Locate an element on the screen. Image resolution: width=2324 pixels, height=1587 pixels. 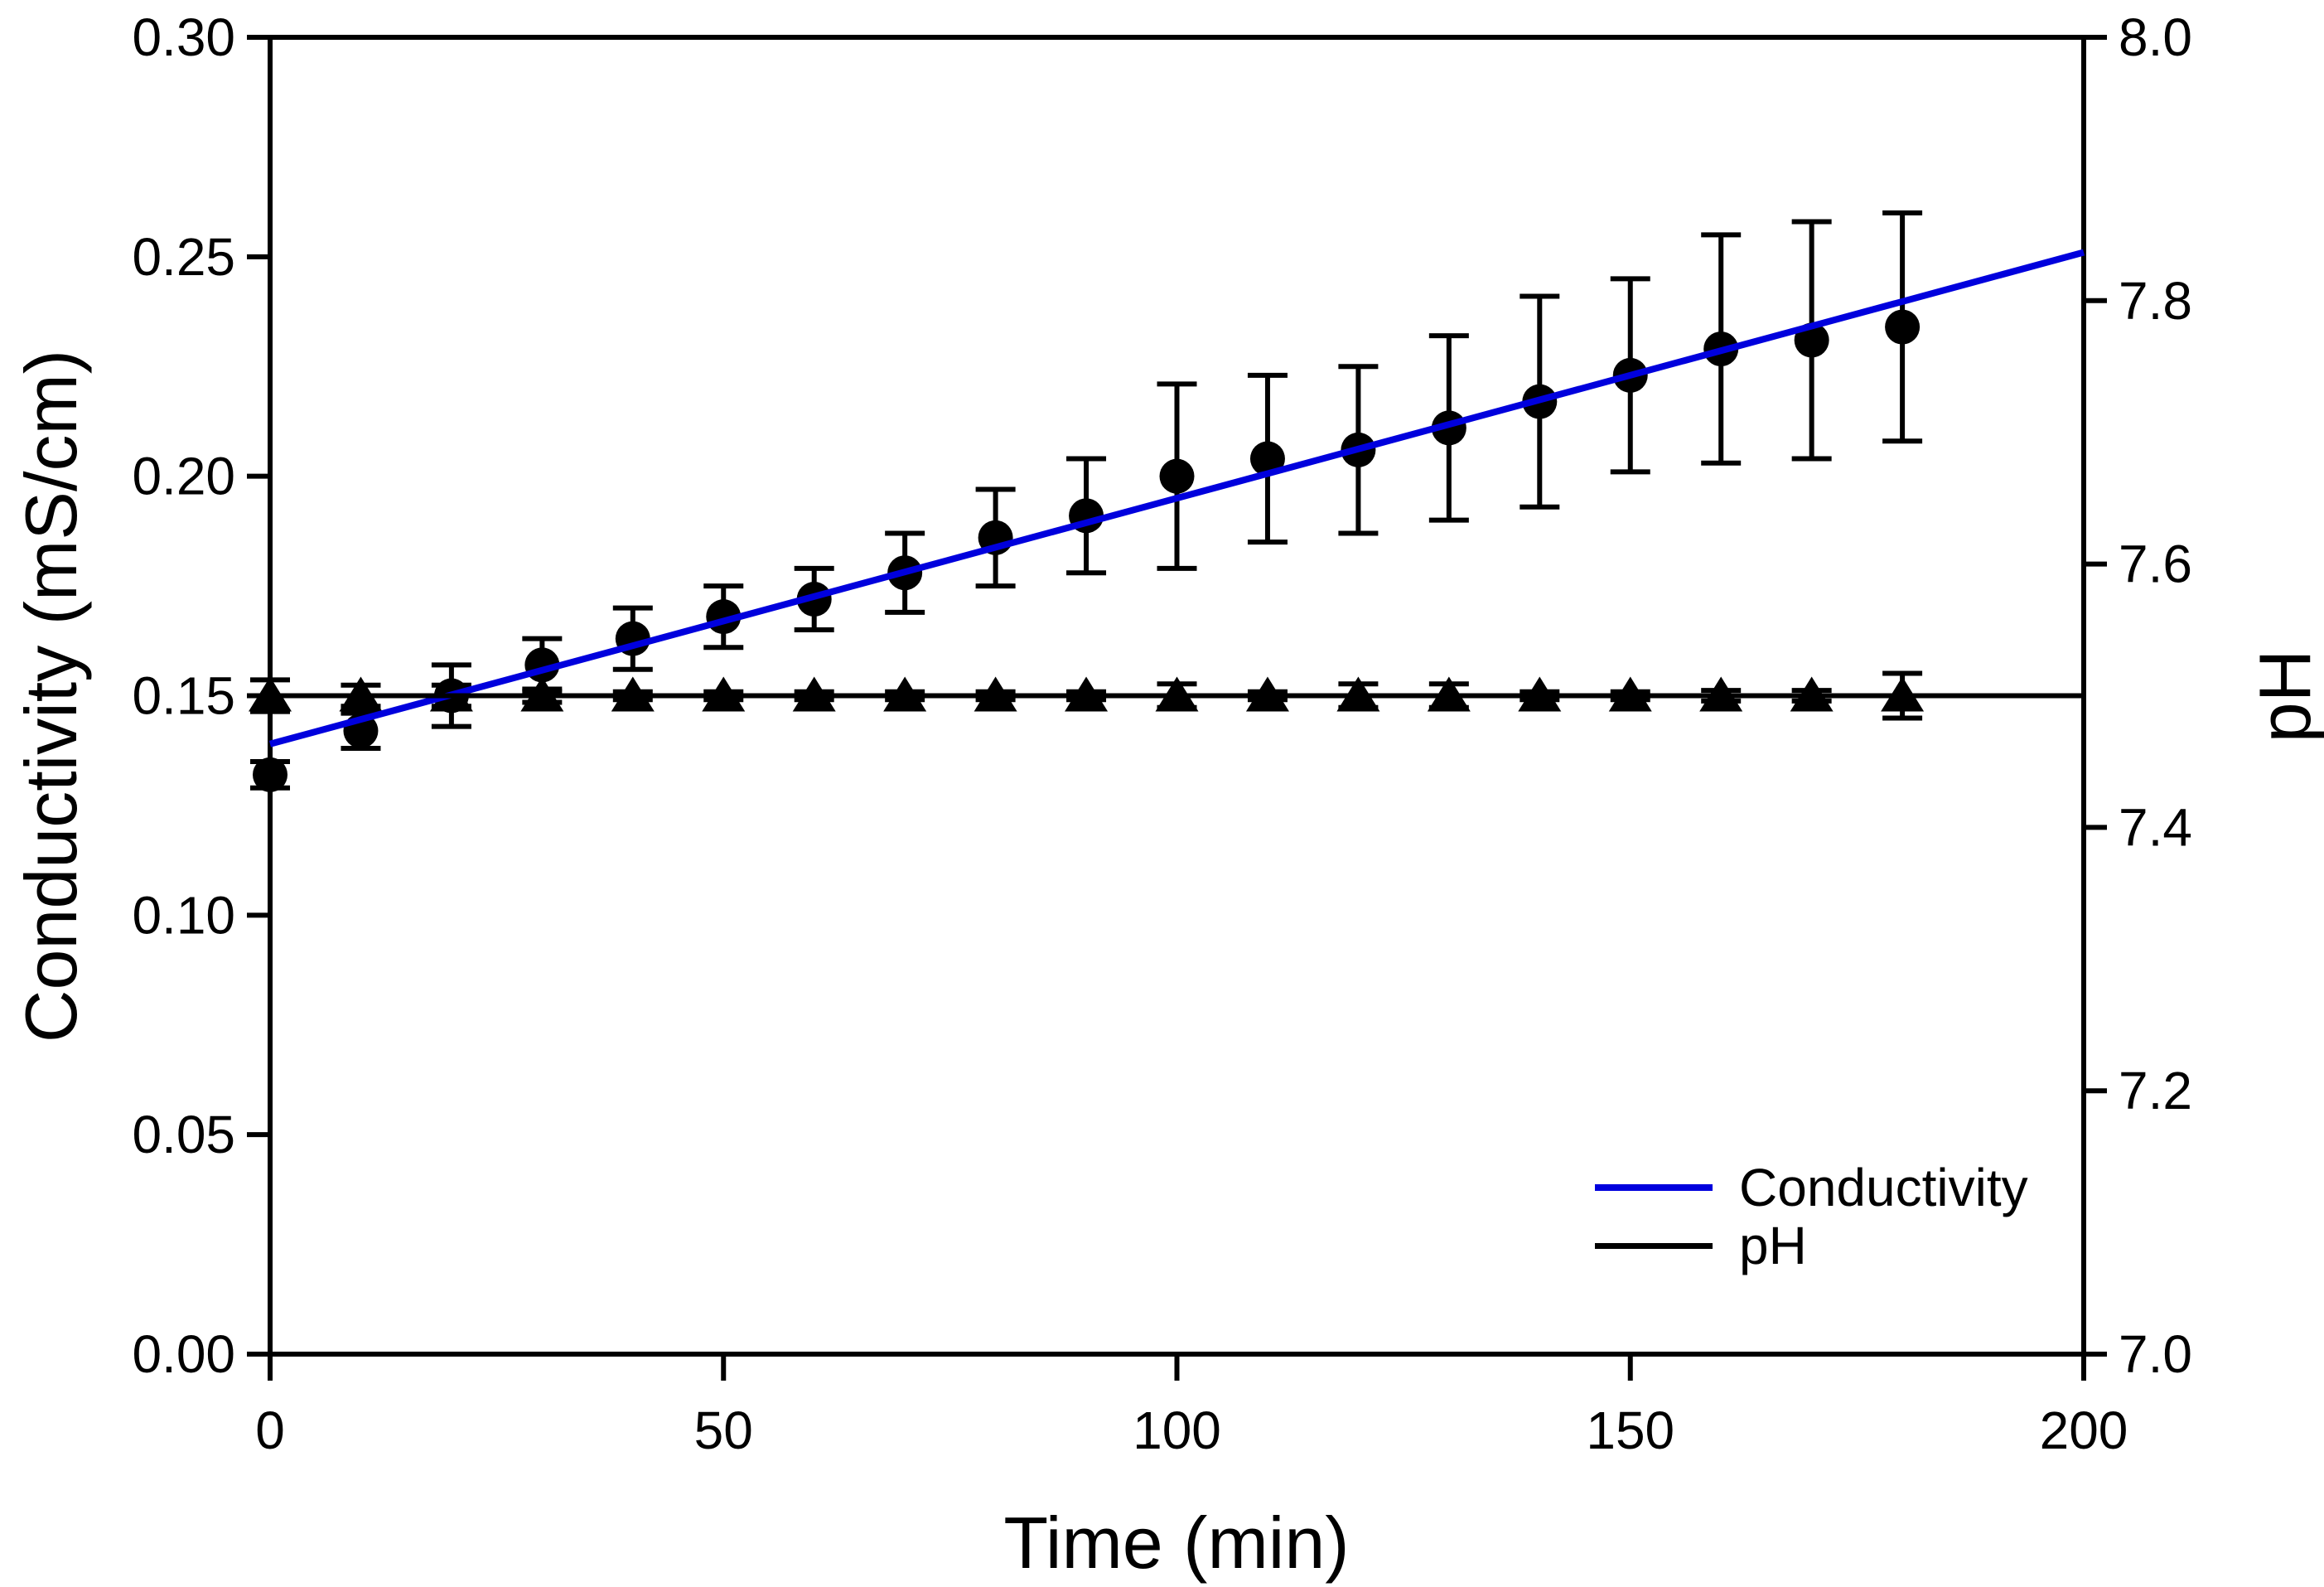
left-axis-tick-label: 0.30 is located at coordinates (184, 37).